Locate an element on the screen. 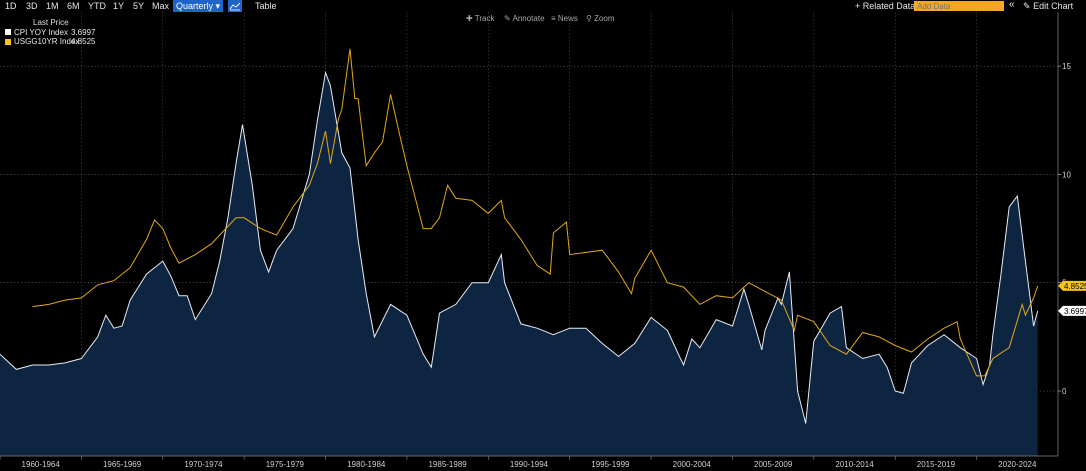 This screenshot has height=471, width=1086. period-1y-button: 1Y is located at coordinates (119, 6).